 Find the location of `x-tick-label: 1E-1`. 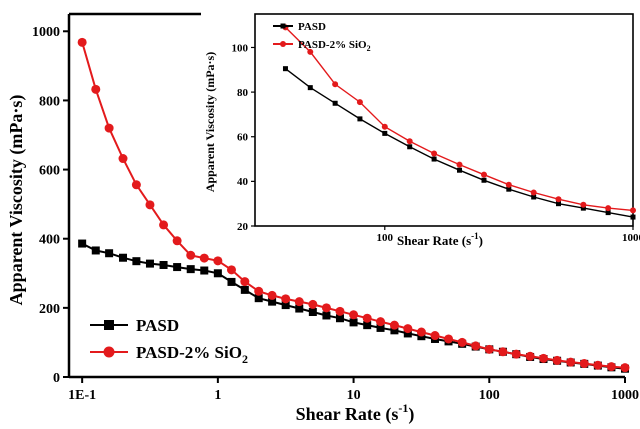

x-tick-label: 1E-1 is located at coordinates (82, 395).